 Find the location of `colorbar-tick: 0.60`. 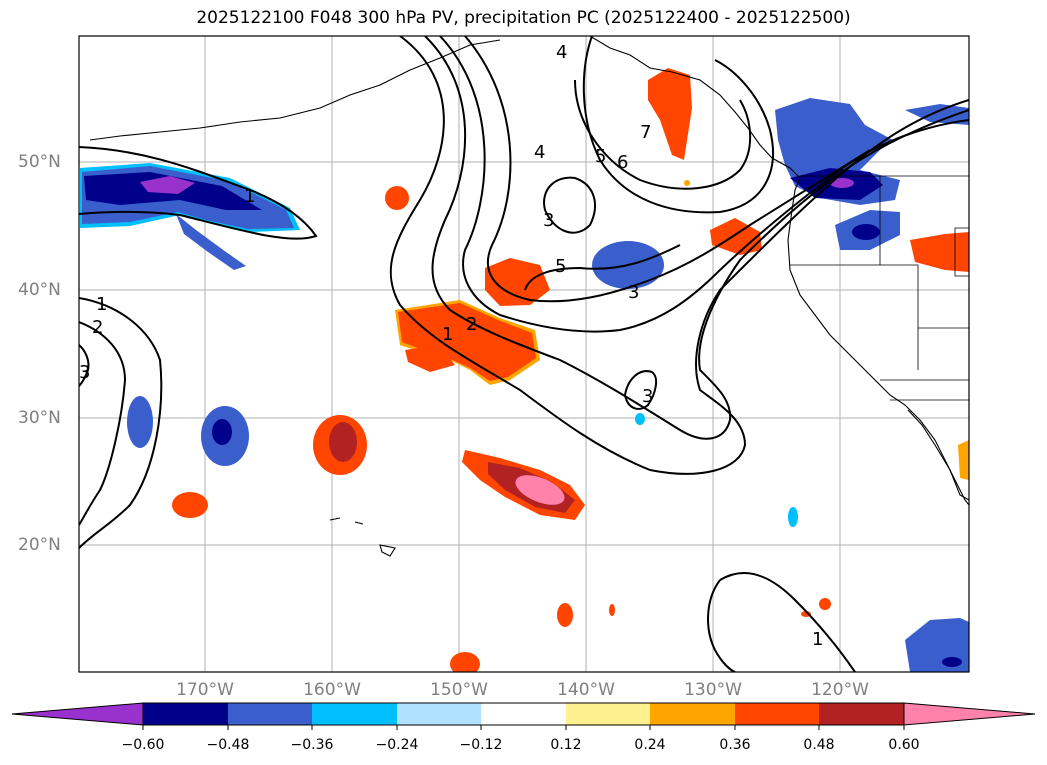

colorbar-tick: 0.60 is located at coordinates (904, 745).